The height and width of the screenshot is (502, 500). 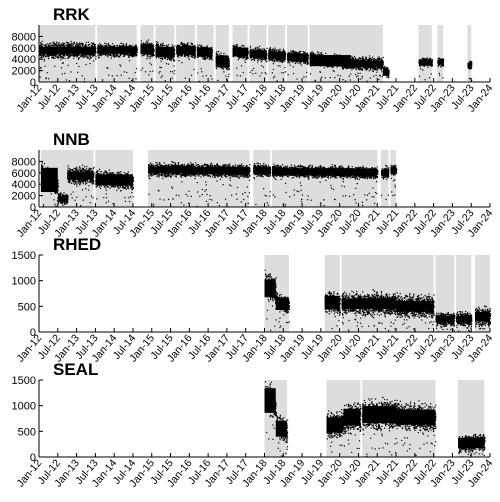 I want to click on data-core, so click(x=258, y=54).